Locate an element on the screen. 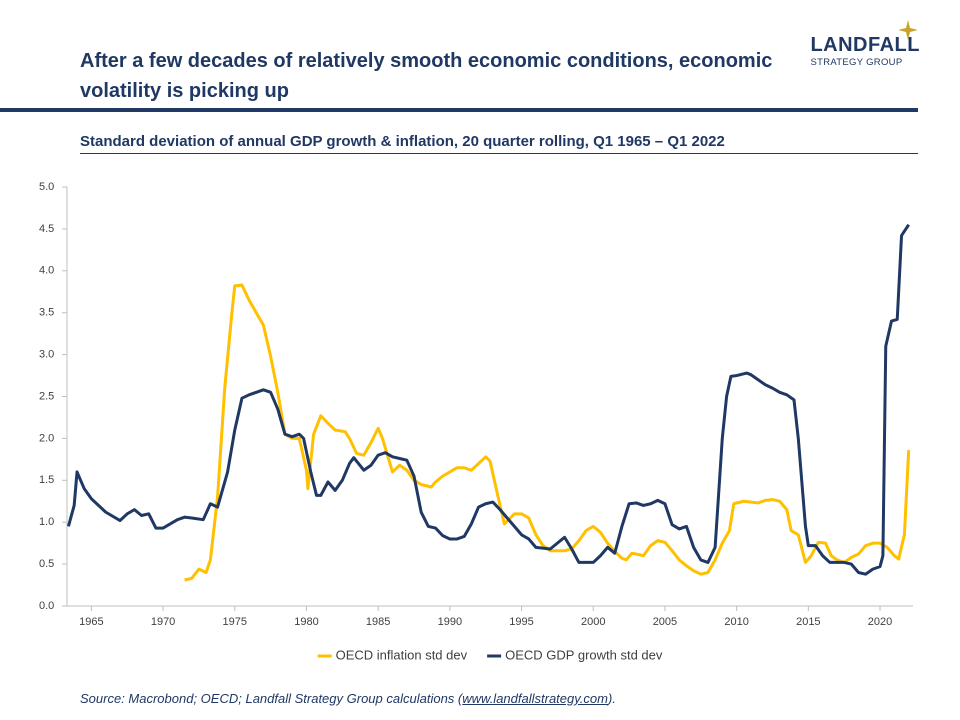  x-tick-label: 1985 is located at coordinates (378, 622).